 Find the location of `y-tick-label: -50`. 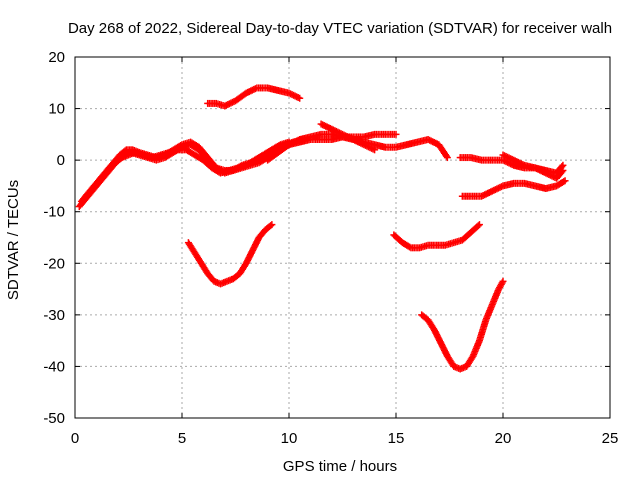

y-tick-label: -50 is located at coordinates (54, 418).